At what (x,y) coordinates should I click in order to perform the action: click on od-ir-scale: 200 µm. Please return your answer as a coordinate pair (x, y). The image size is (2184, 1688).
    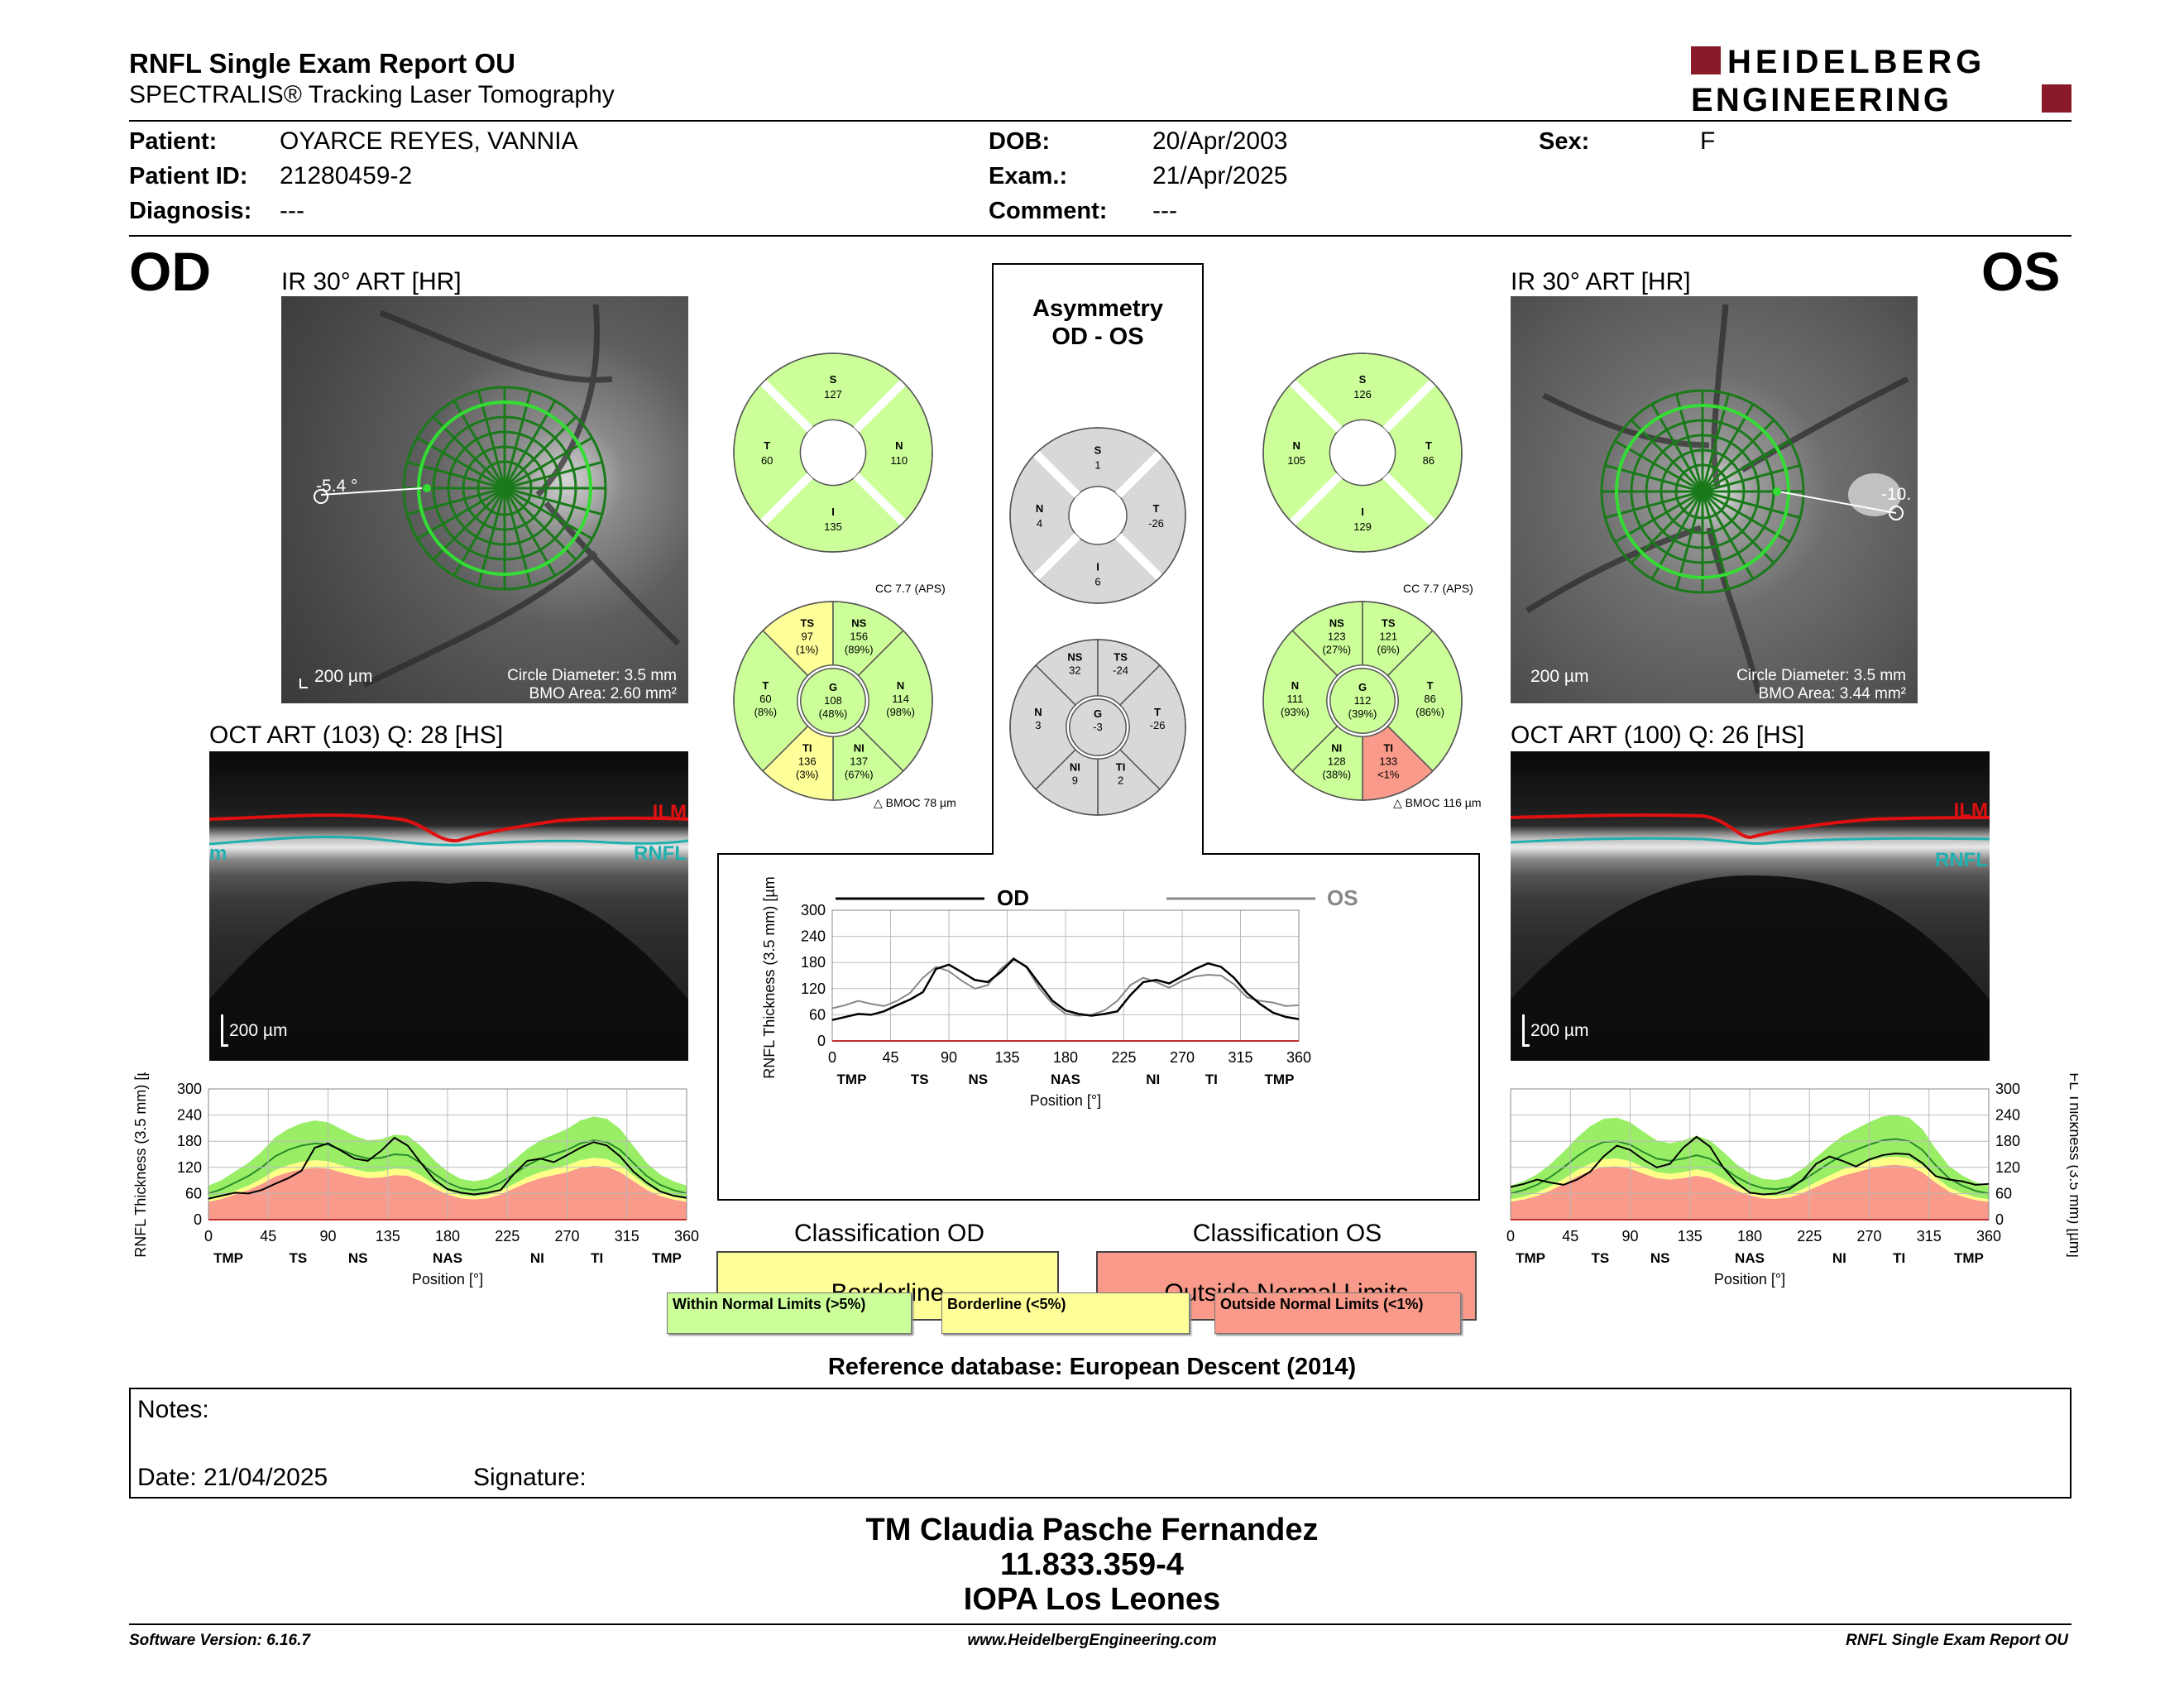
    Looking at the image, I should click on (343, 676).